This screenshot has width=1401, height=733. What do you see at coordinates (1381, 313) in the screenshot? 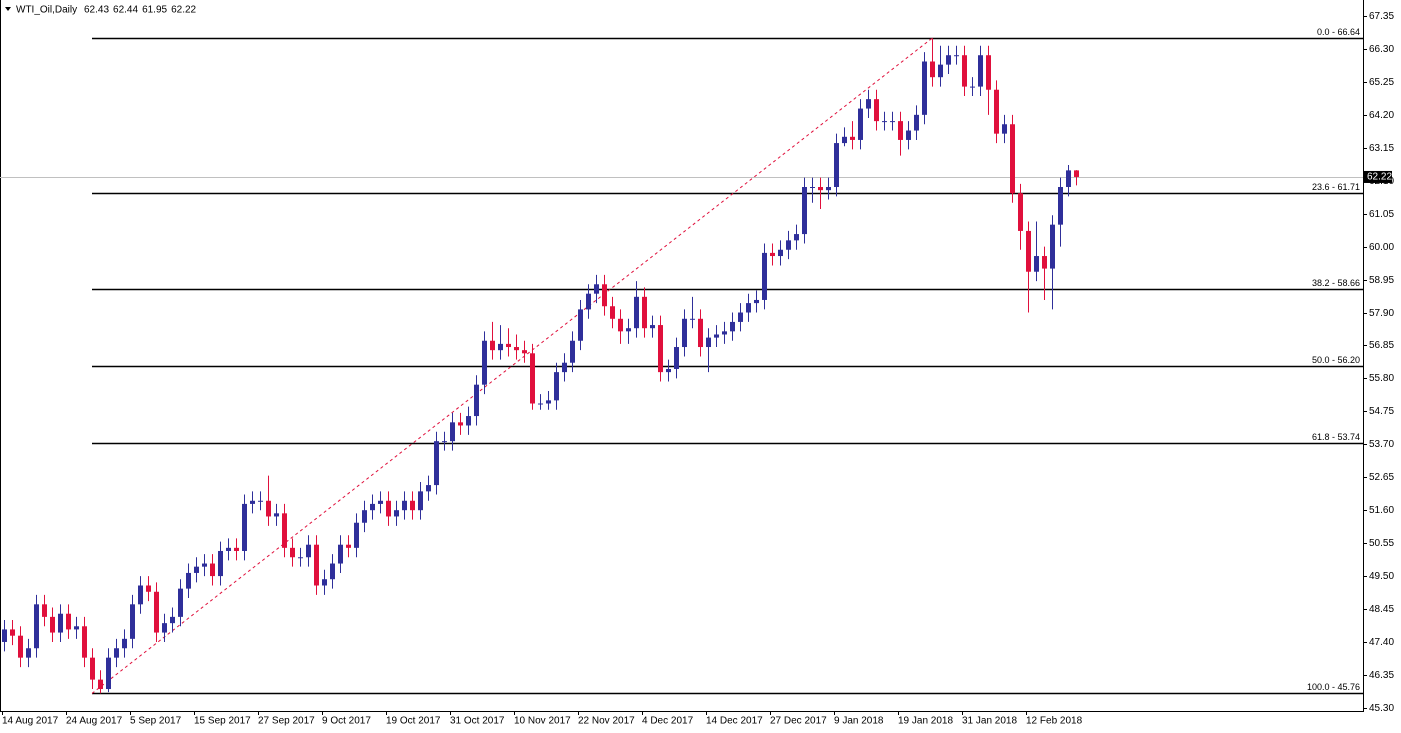
I see `y-tick-label: 57.90` at bounding box center [1381, 313].